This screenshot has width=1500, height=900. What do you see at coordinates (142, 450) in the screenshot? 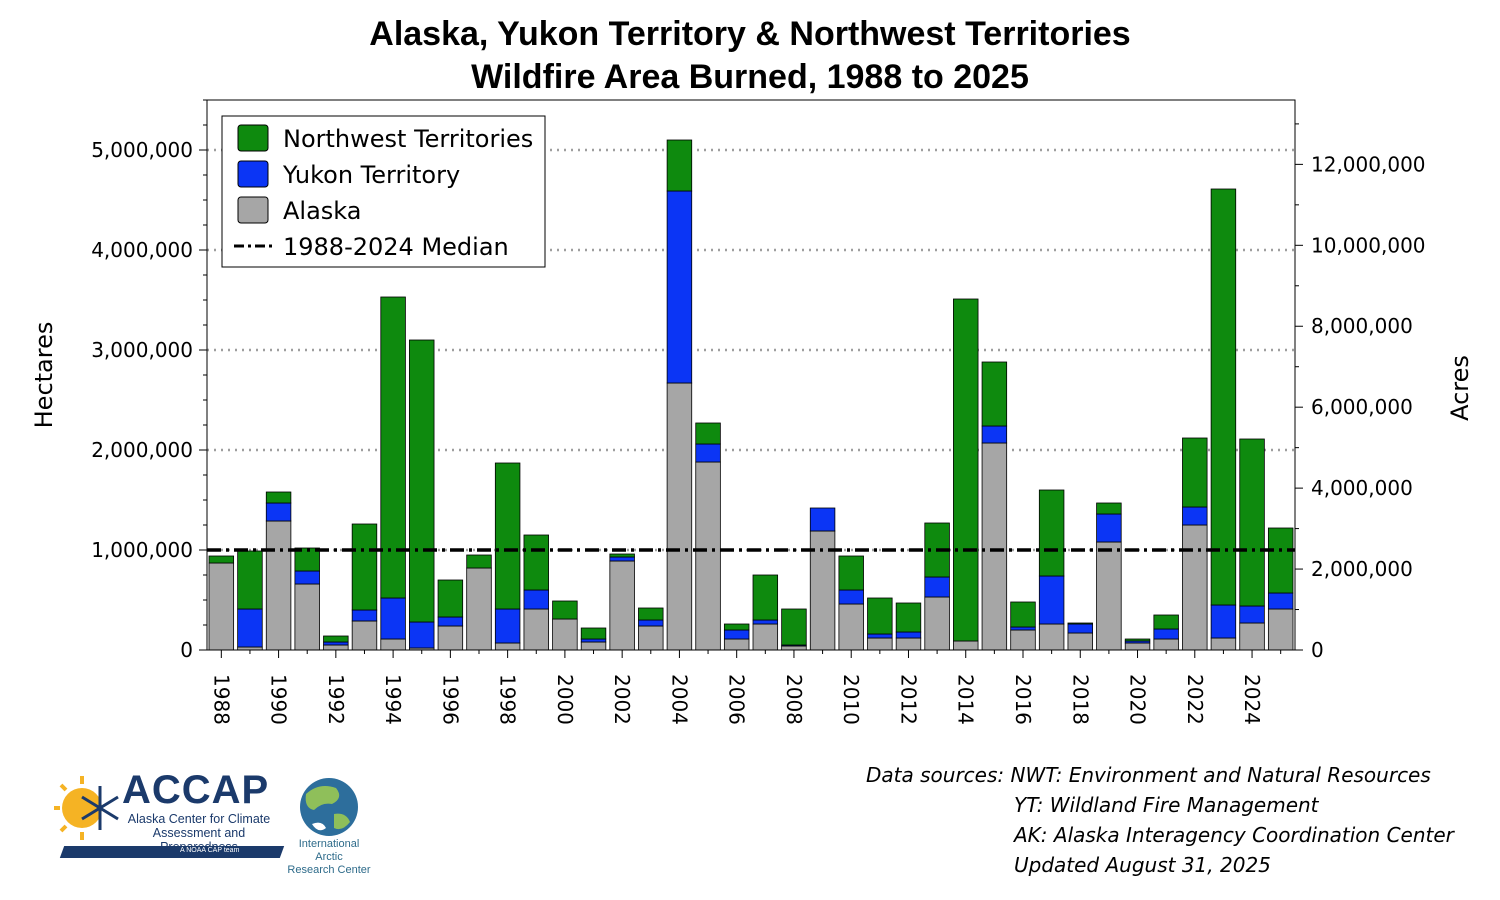
I see `y-left-tick-label: 2,000,000` at bounding box center [142, 450].